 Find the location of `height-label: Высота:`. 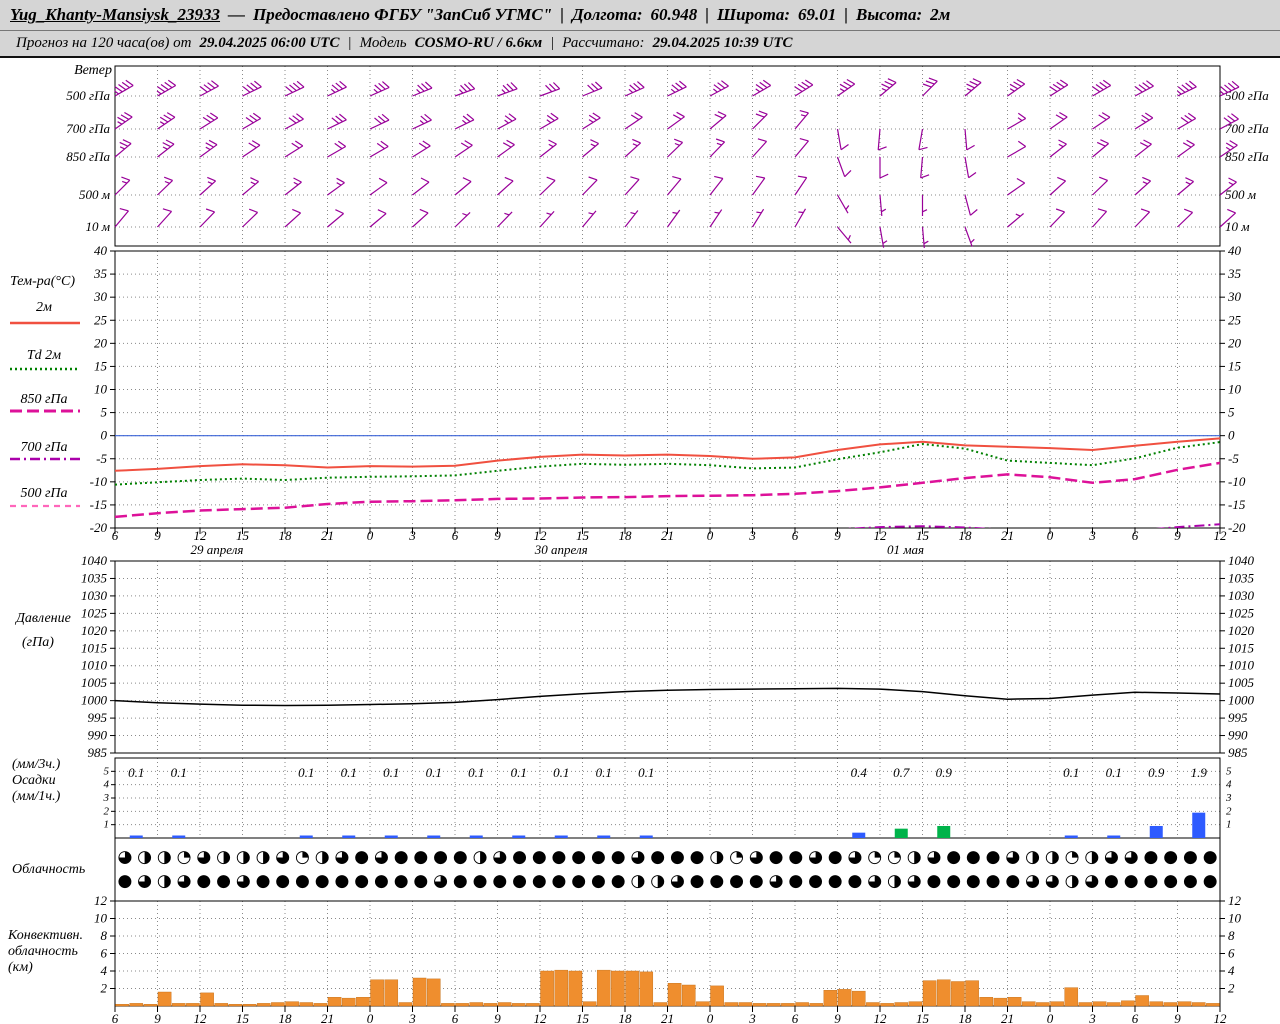

height-label: Высота: is located at coordinates (889, 14).